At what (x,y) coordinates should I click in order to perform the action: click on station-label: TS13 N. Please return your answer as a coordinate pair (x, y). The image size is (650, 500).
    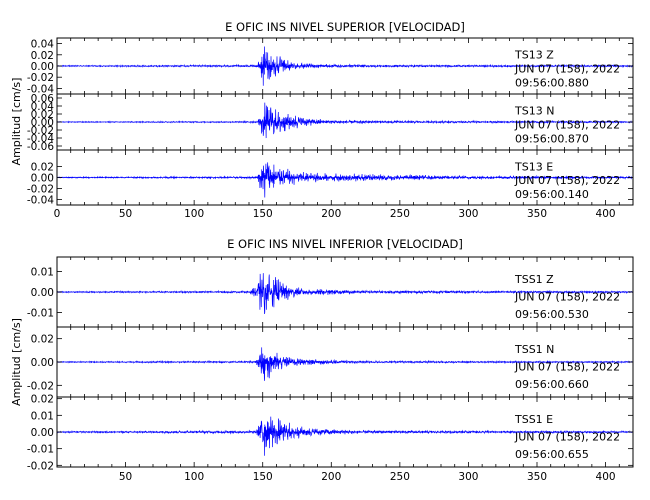
    Looking at the image, I should click on (534, 111).